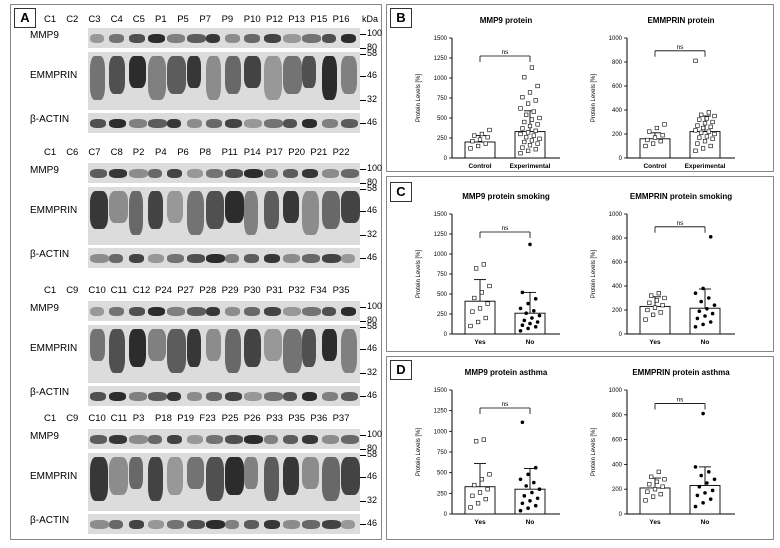  I want to click on y-tick-label: 1500, so click(441, 391).